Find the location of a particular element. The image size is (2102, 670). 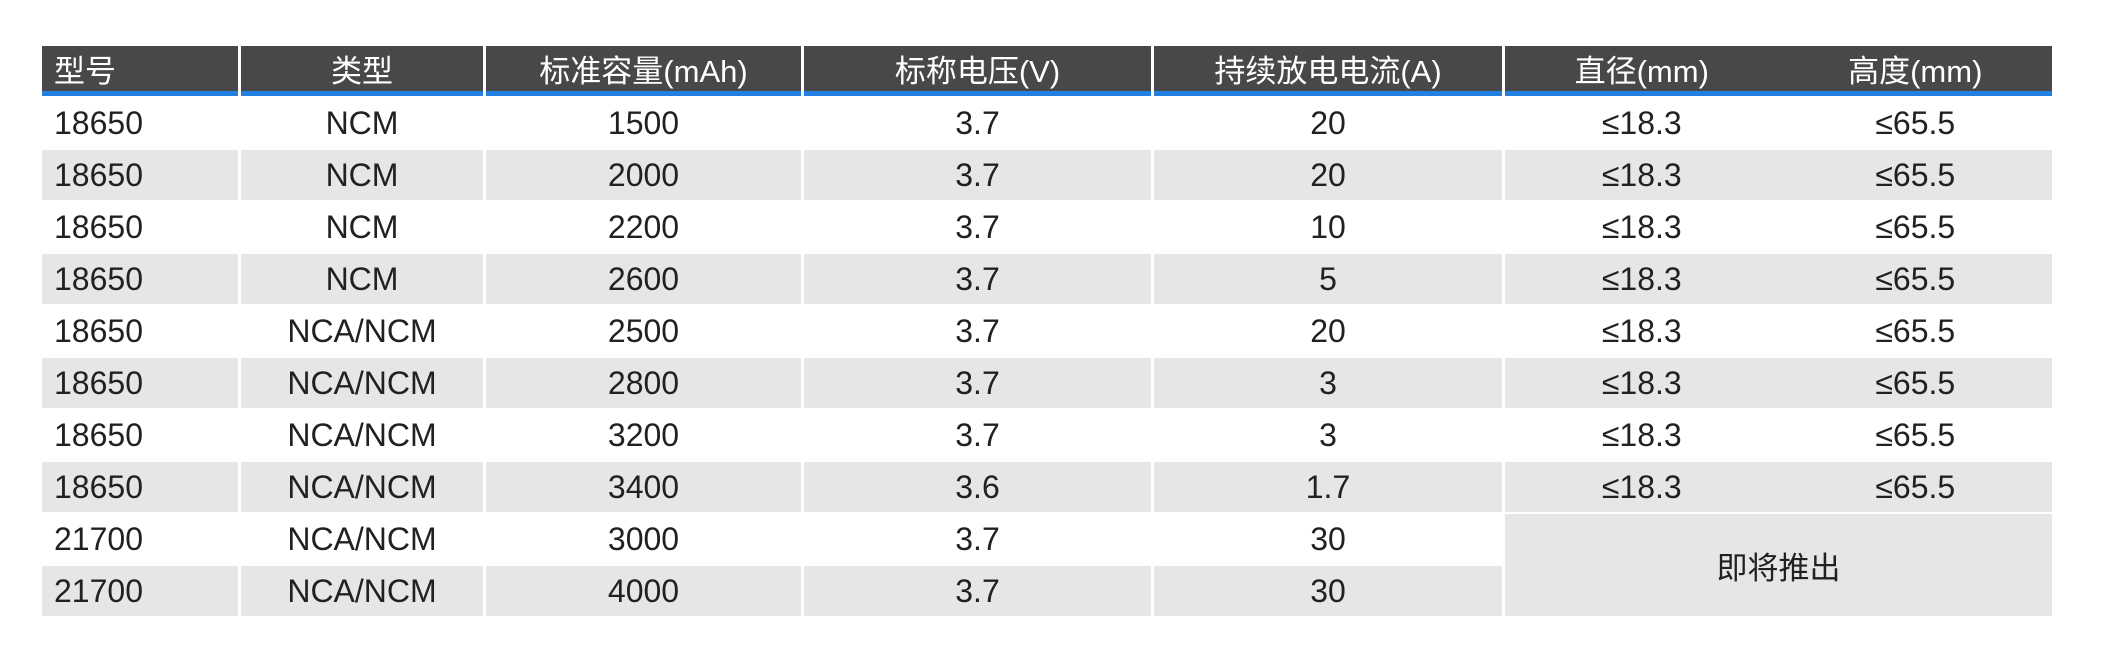

column-header-model: 型号 is located at coordinates (140, 71).